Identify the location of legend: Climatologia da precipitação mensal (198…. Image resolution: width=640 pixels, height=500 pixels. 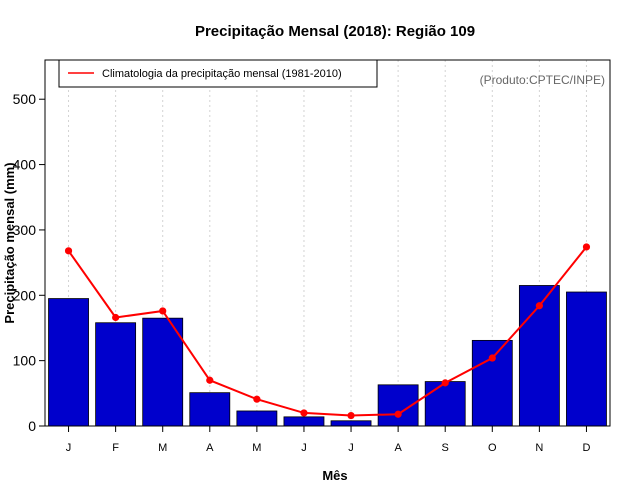
(218, 73).